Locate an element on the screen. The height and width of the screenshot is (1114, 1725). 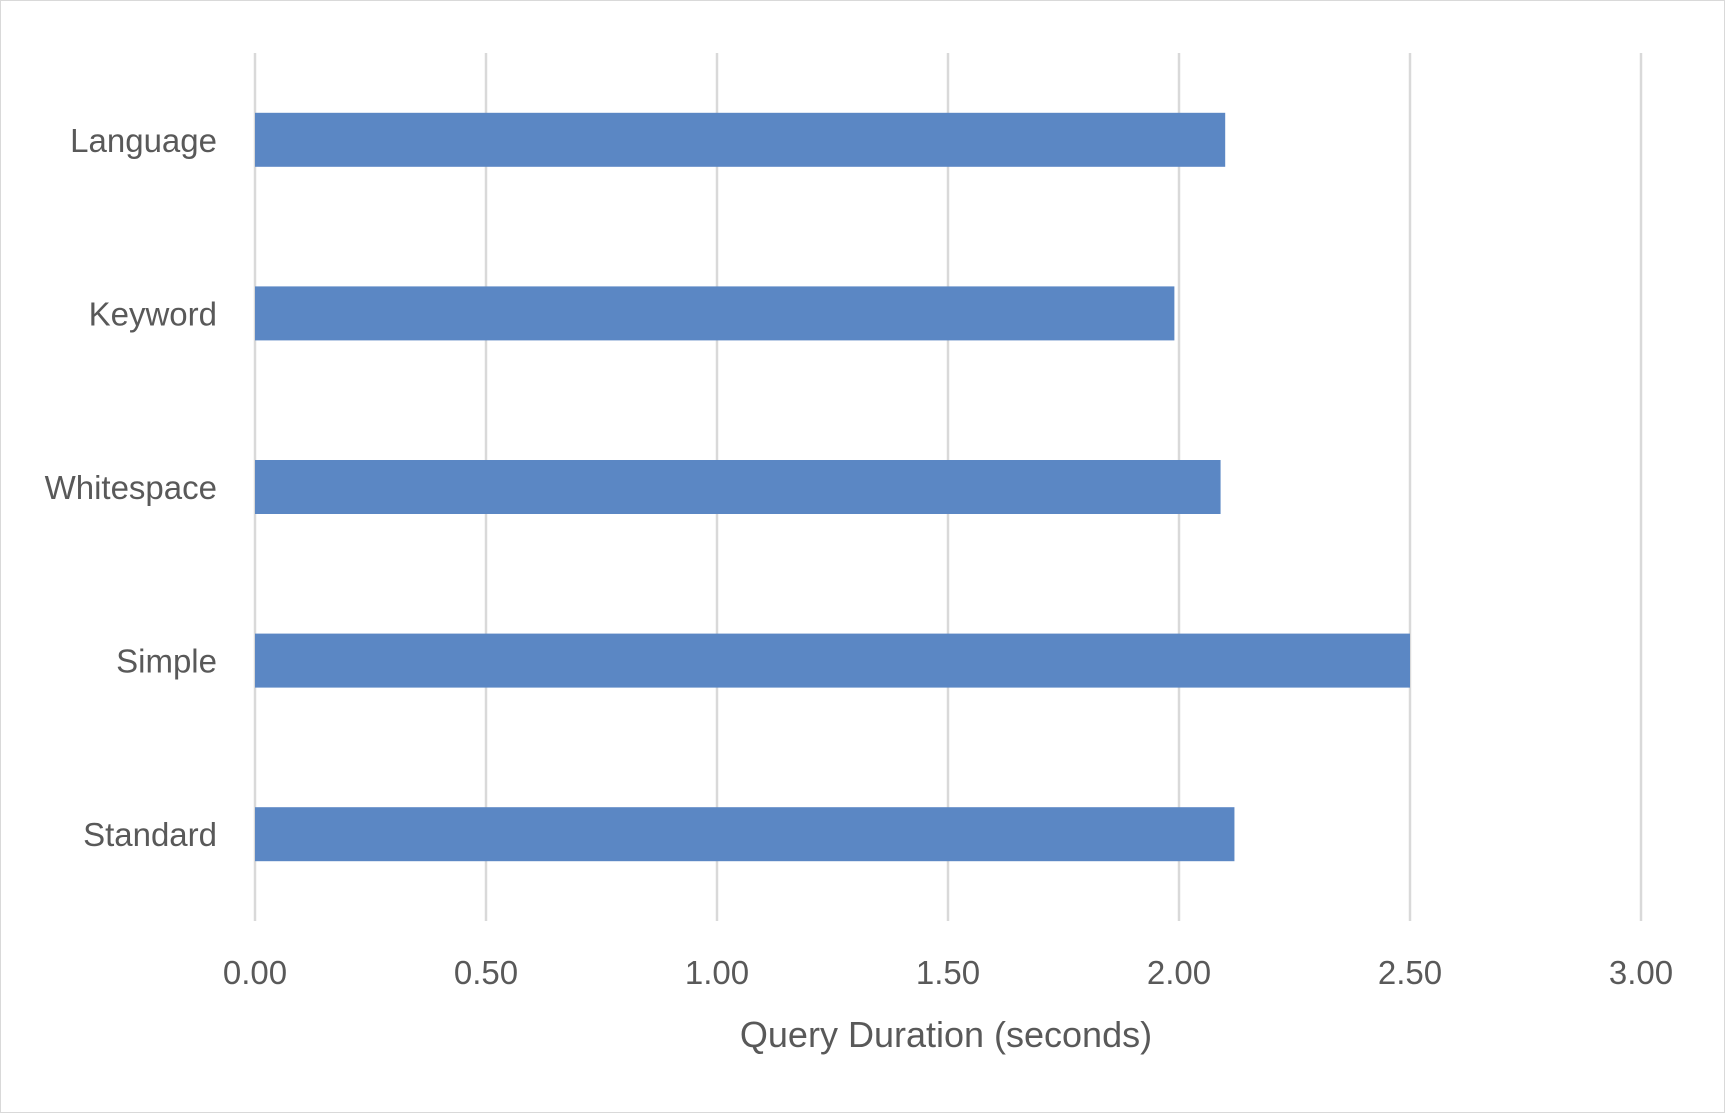
x-tick-label: 1.00 is located at coordinates (717, 972).